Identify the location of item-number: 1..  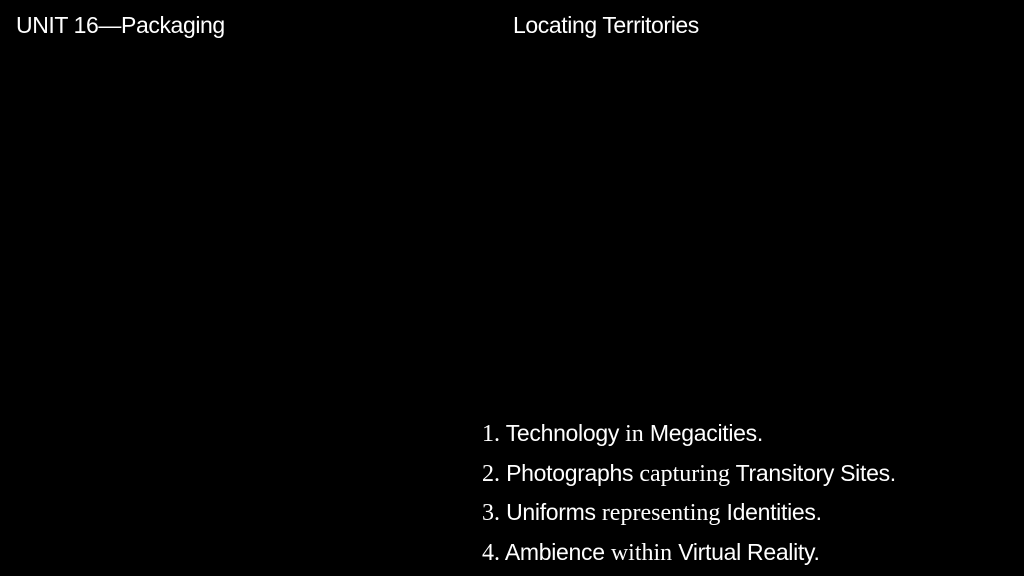
(491, 434).